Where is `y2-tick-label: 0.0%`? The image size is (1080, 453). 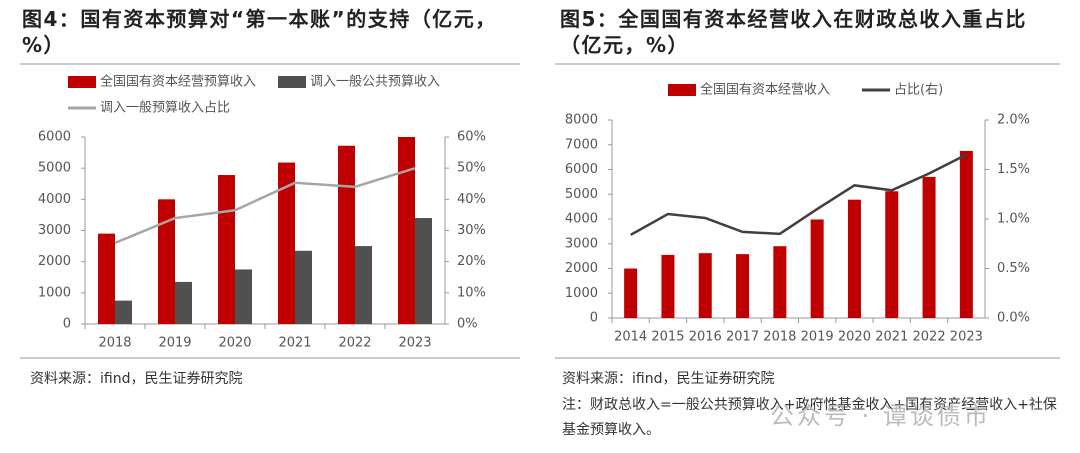
y2-tick-label: 0.0% is located at coordinates (1013, 318).